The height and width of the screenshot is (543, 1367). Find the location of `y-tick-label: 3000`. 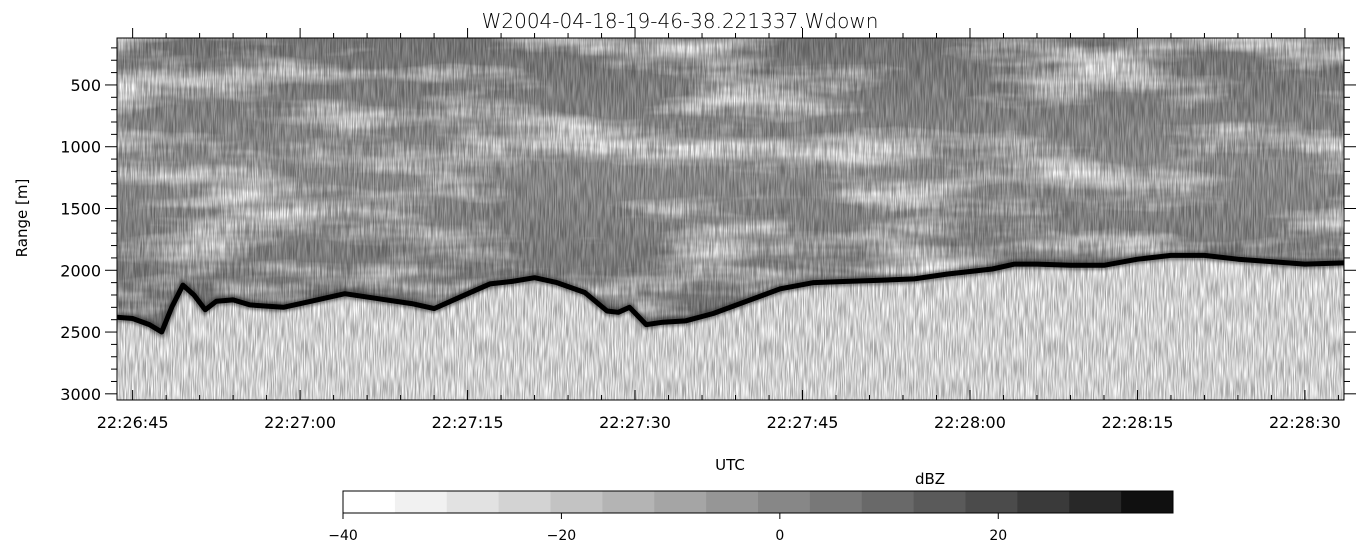

y-tick-label: 3000 is located at coordinates (80, 394).